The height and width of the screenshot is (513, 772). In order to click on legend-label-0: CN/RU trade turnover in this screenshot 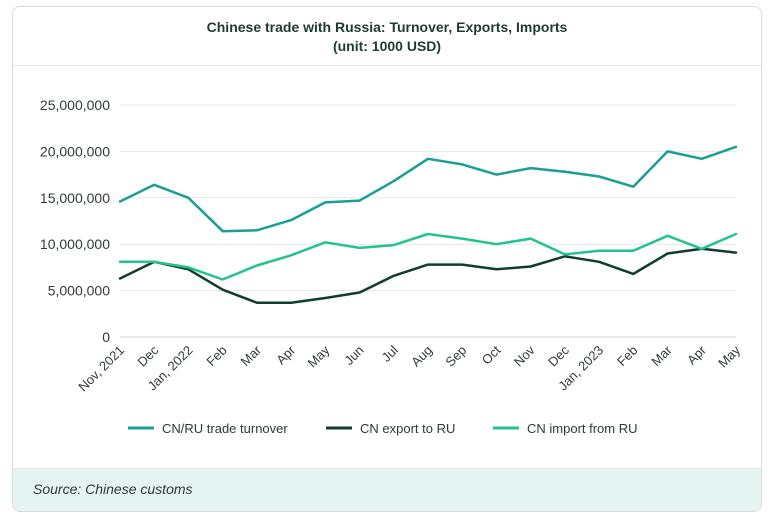, I will do `click(225, 428)`.